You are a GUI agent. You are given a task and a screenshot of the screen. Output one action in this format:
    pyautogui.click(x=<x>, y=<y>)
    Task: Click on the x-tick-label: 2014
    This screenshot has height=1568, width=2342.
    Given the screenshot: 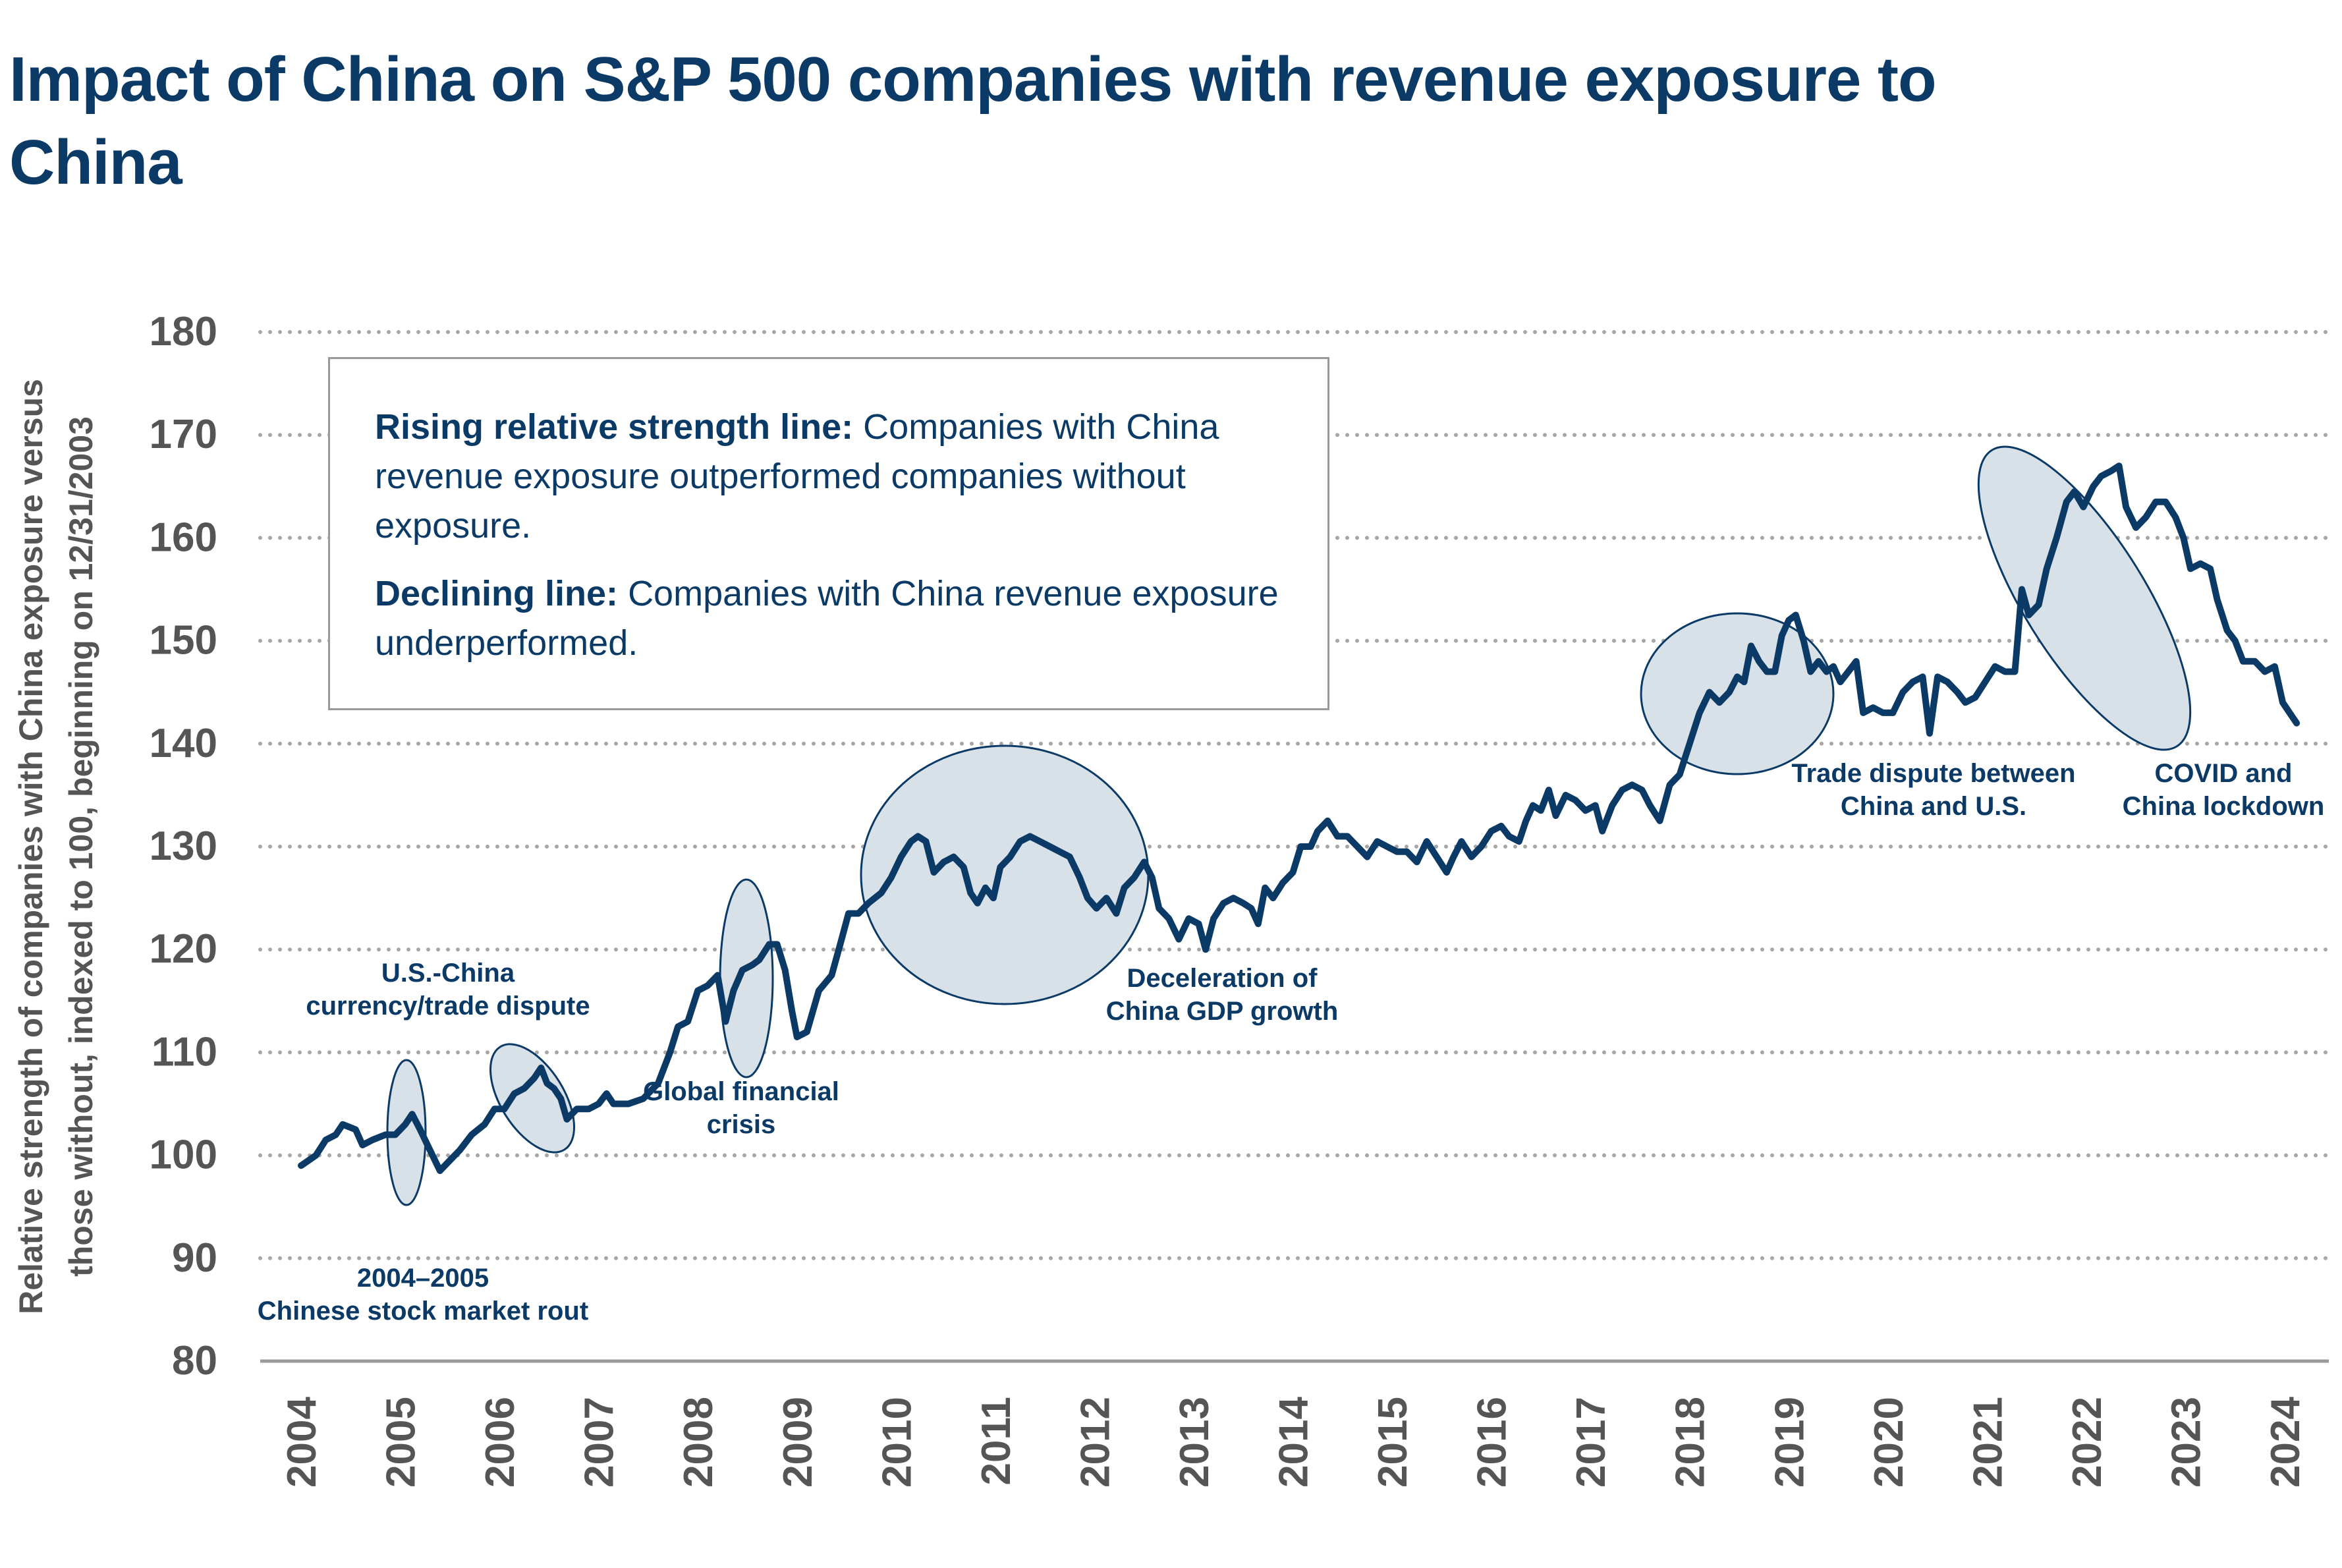 What is the action you would take?
    pyautogui.click(x=1294, y=1441)
    